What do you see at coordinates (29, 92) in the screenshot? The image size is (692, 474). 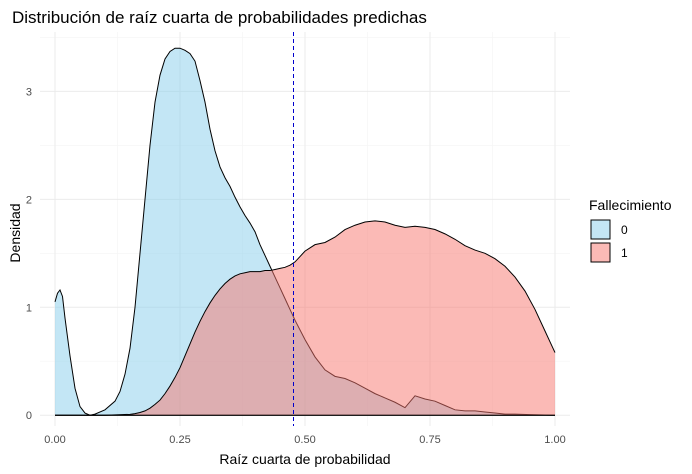 I see `y-tick-label: 3` at bounding box center [29, 92].